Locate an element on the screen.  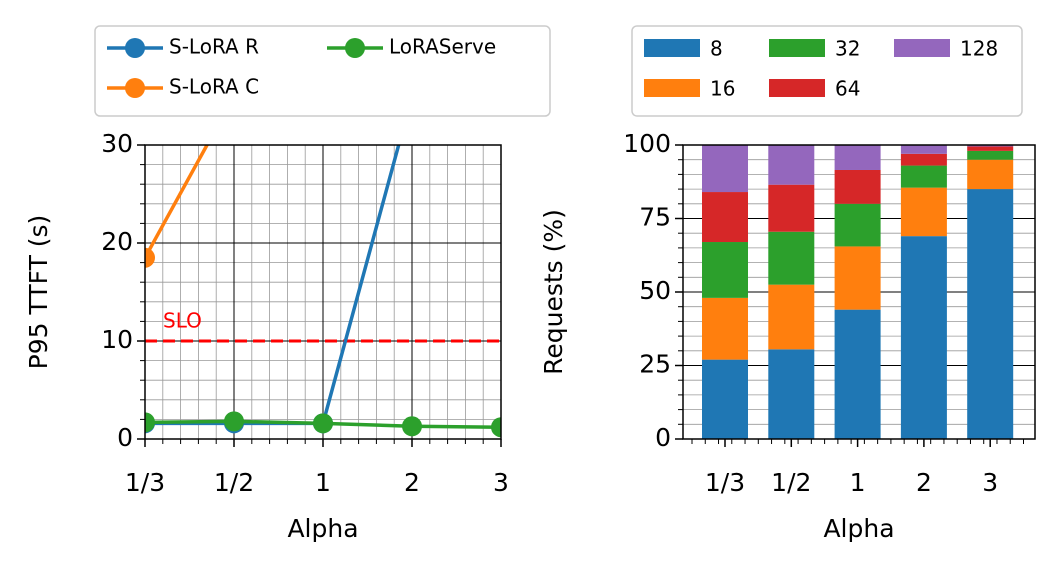
y-tick-label: 10 is located at coordinates (117, 339).